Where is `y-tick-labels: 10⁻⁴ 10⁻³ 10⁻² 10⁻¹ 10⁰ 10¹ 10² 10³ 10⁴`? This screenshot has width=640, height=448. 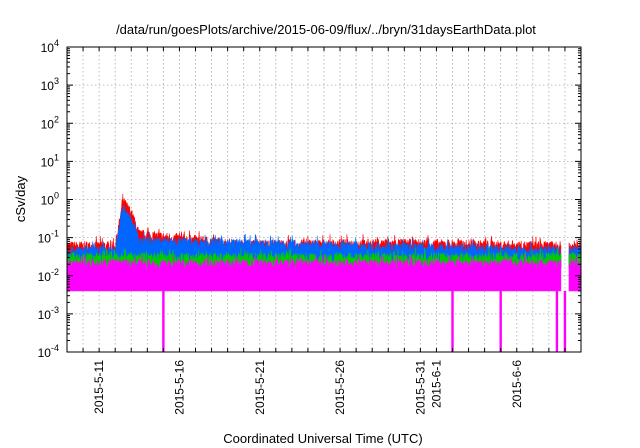 y-tick-labels: 10⁻⁴ 10⁻³ 10⁻² 10⁻¹ 10⁰ 10¹ 10² 10³ 10⁴ is located at coordinates (48, 199).